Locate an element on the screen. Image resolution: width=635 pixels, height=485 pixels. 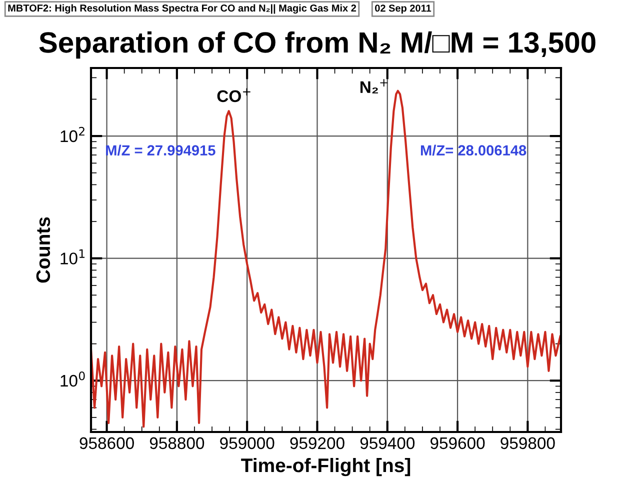
x-tick-label: 958800 is located at coordinates (177, 443).